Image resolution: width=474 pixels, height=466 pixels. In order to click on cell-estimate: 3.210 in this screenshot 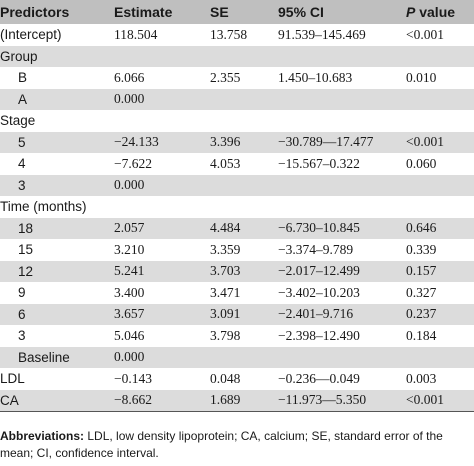, I will do `click(129, 249)`.